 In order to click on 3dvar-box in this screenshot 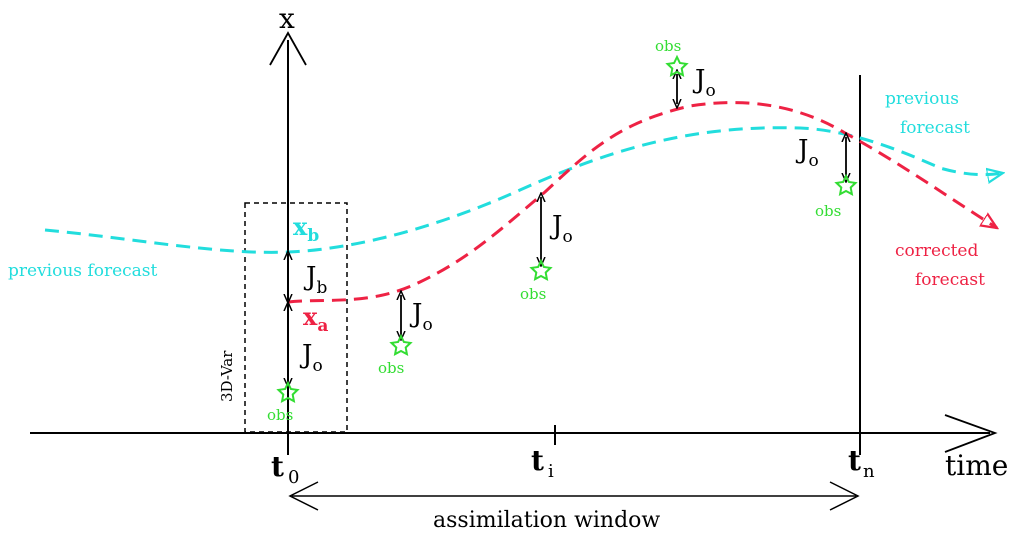, I will do `click(296, 317)`.